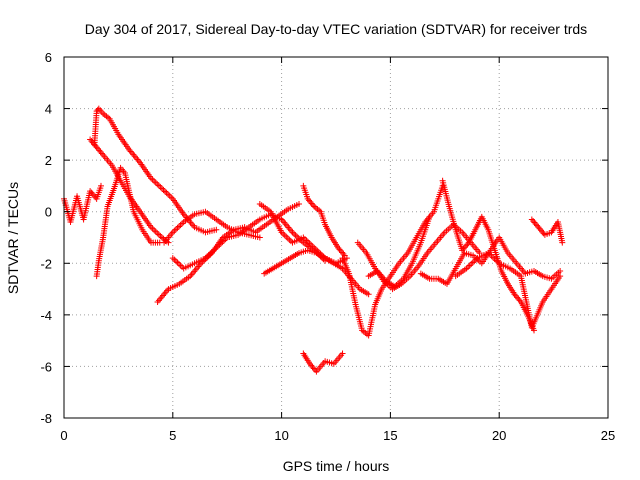  Describe the element at coordinates (13, 238) in the screenshot. I see `y-axis-label: SDTVAR / TECUs` at that location.